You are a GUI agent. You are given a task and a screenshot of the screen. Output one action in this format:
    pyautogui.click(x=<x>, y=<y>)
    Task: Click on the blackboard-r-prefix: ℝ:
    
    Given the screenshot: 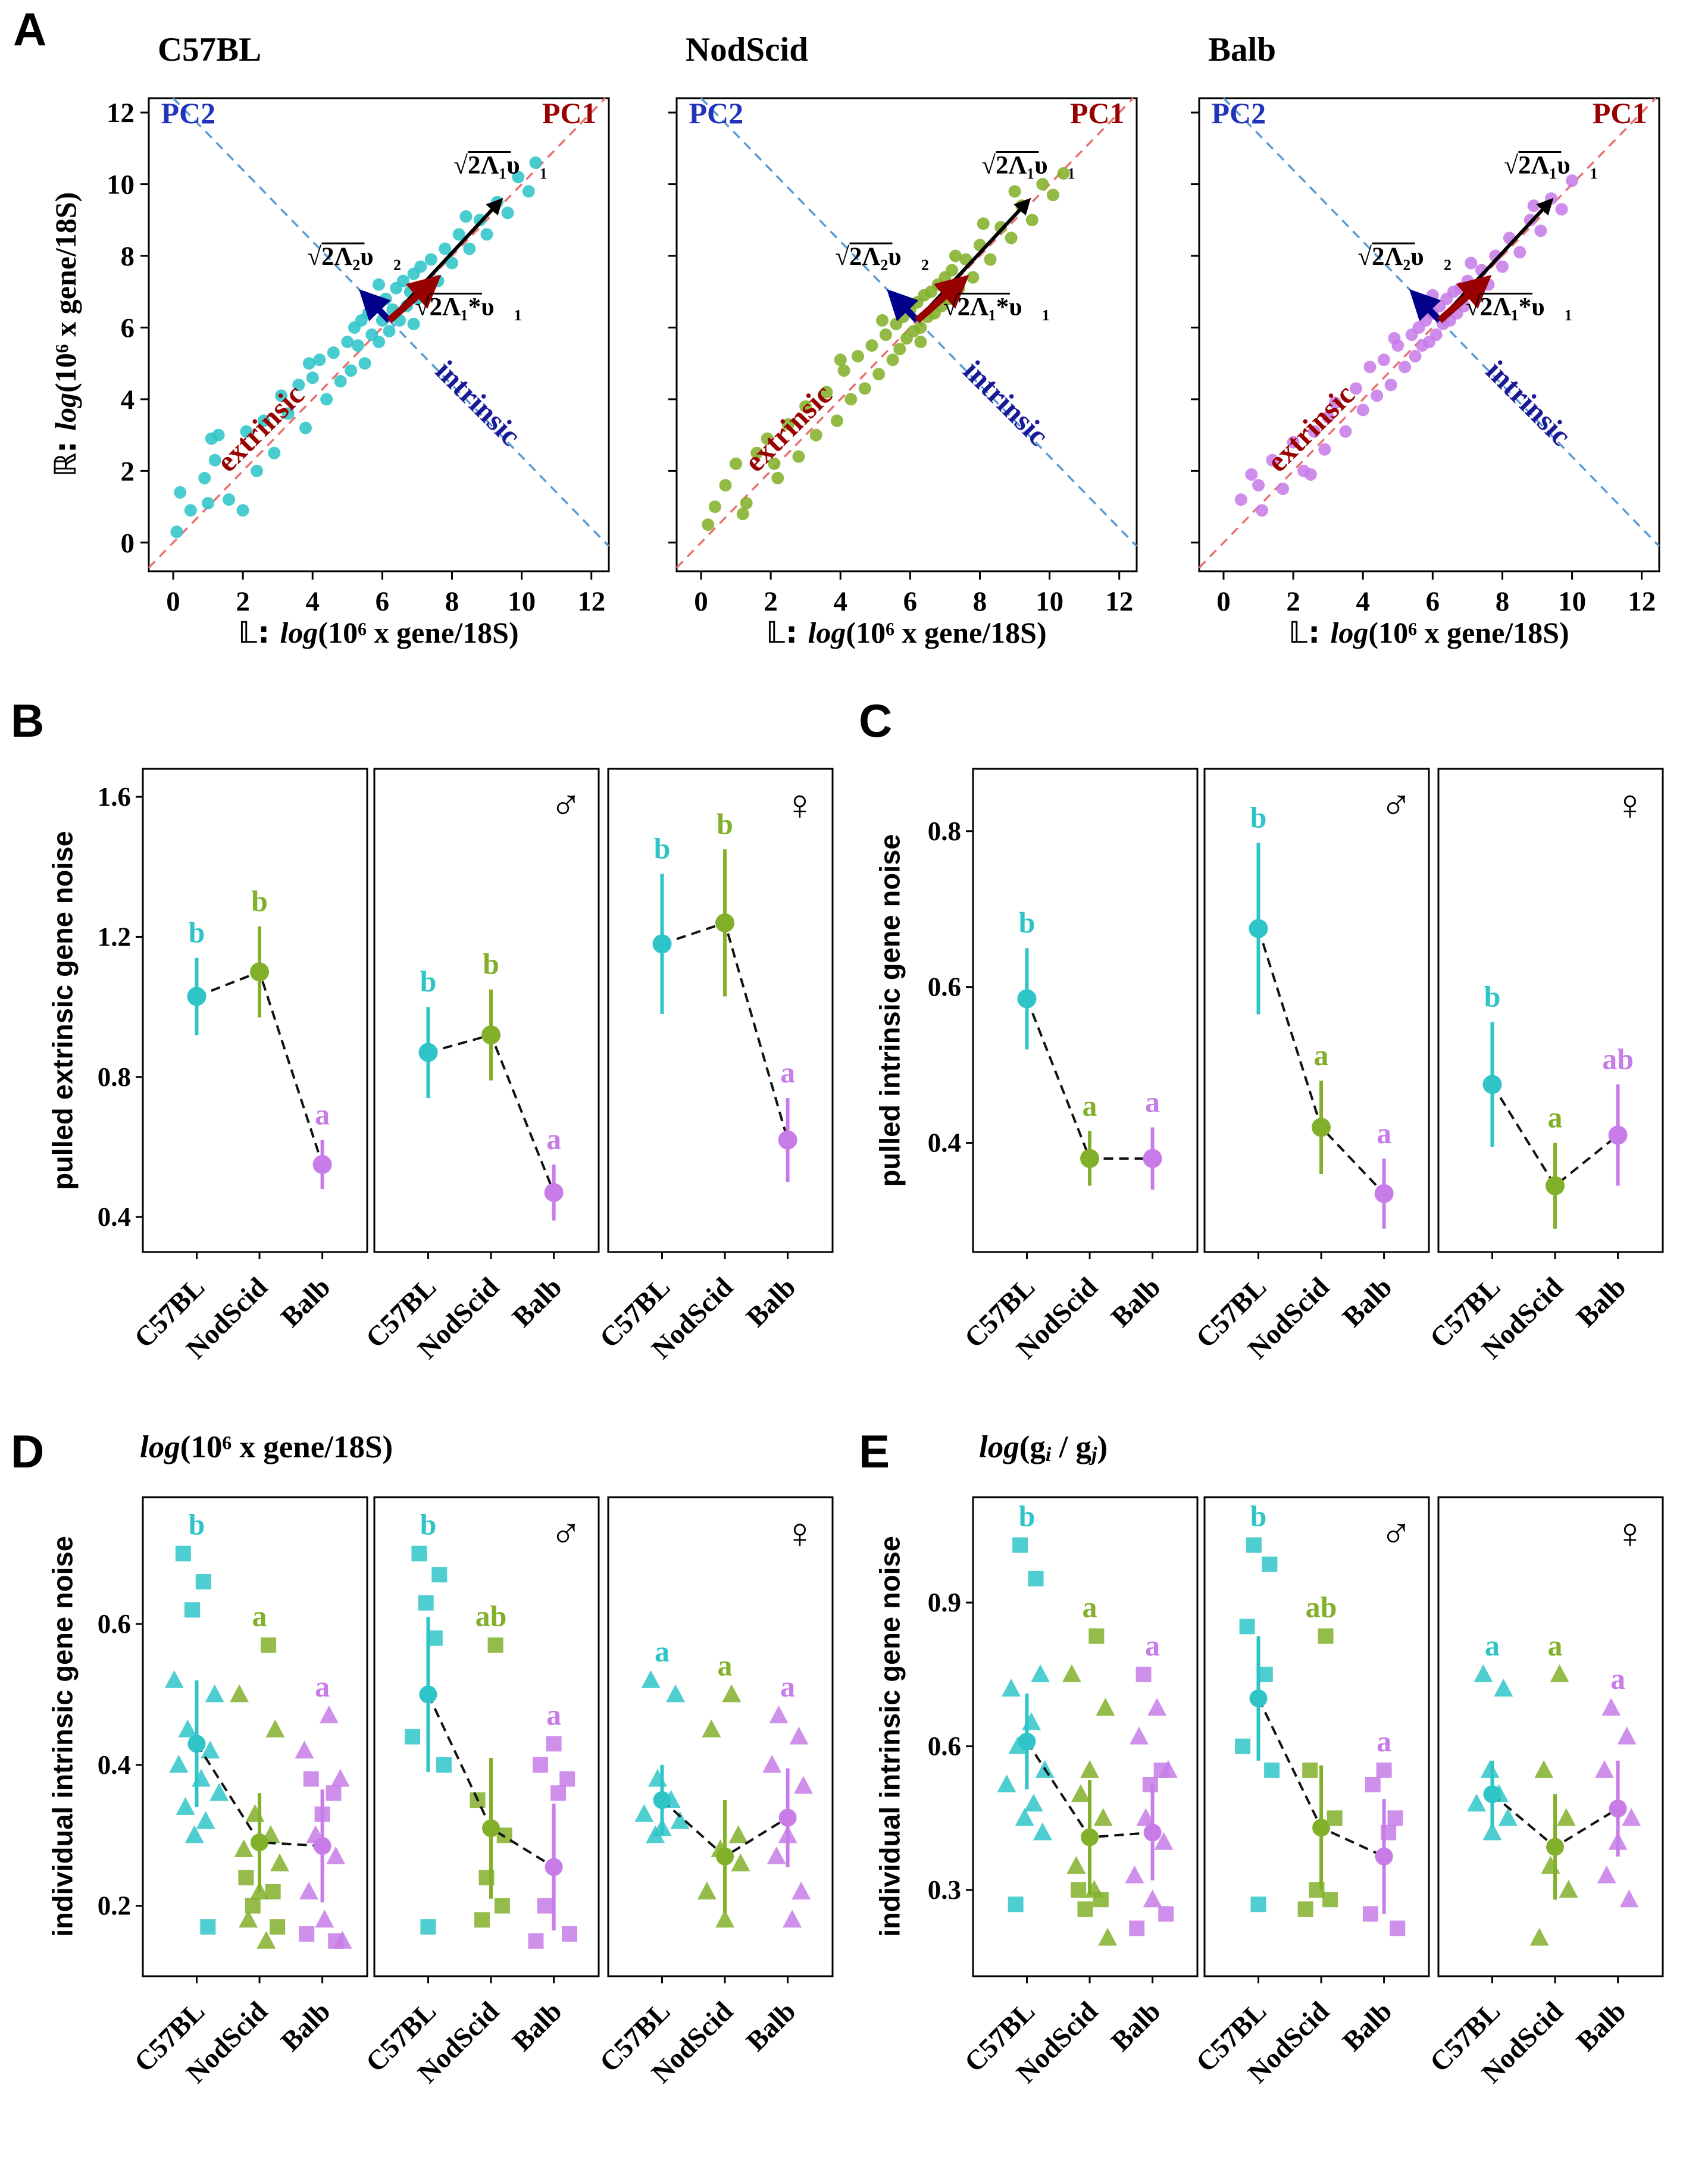 What is the action you would take?
    pyautogui.click(x=65, y=453)
    